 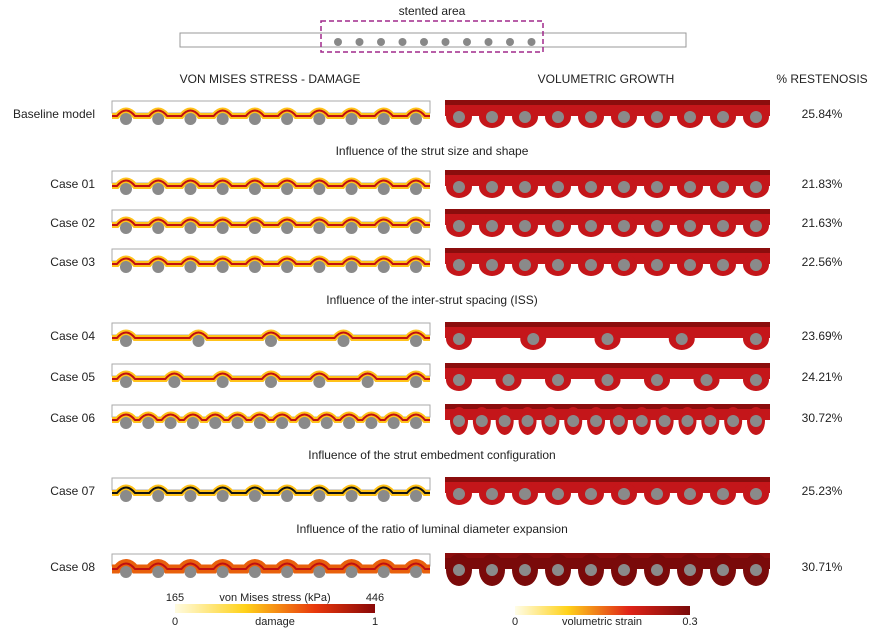 I want to click on legend-max: 1, so click(x=375, y=622).